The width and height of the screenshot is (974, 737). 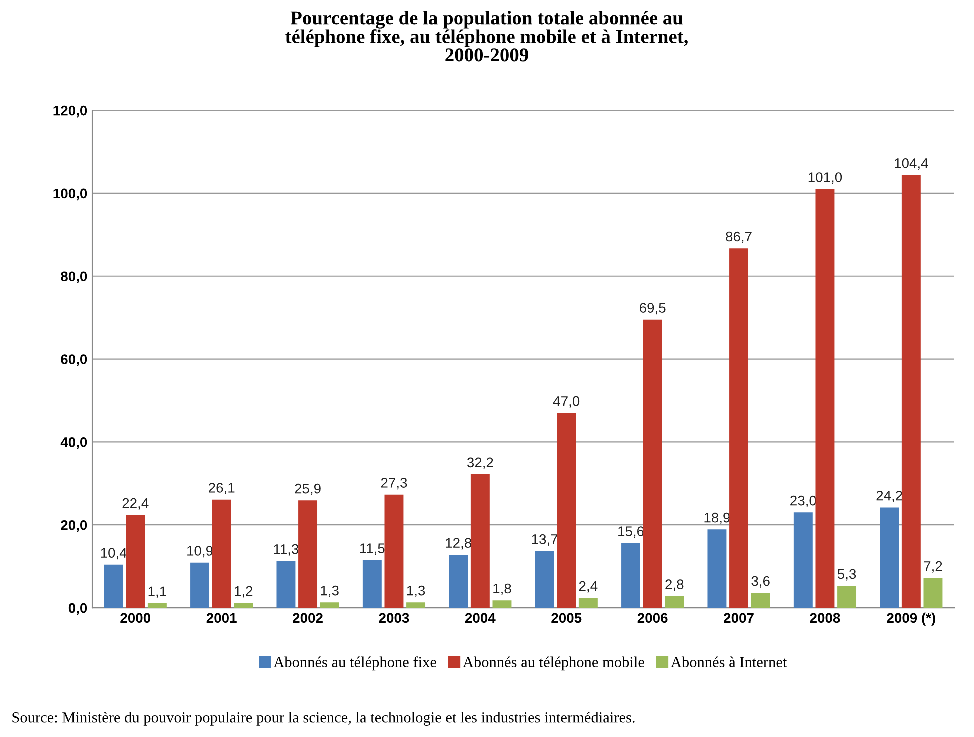 I want to click on x-tick-label: 2007, so click(x=739, y=618).